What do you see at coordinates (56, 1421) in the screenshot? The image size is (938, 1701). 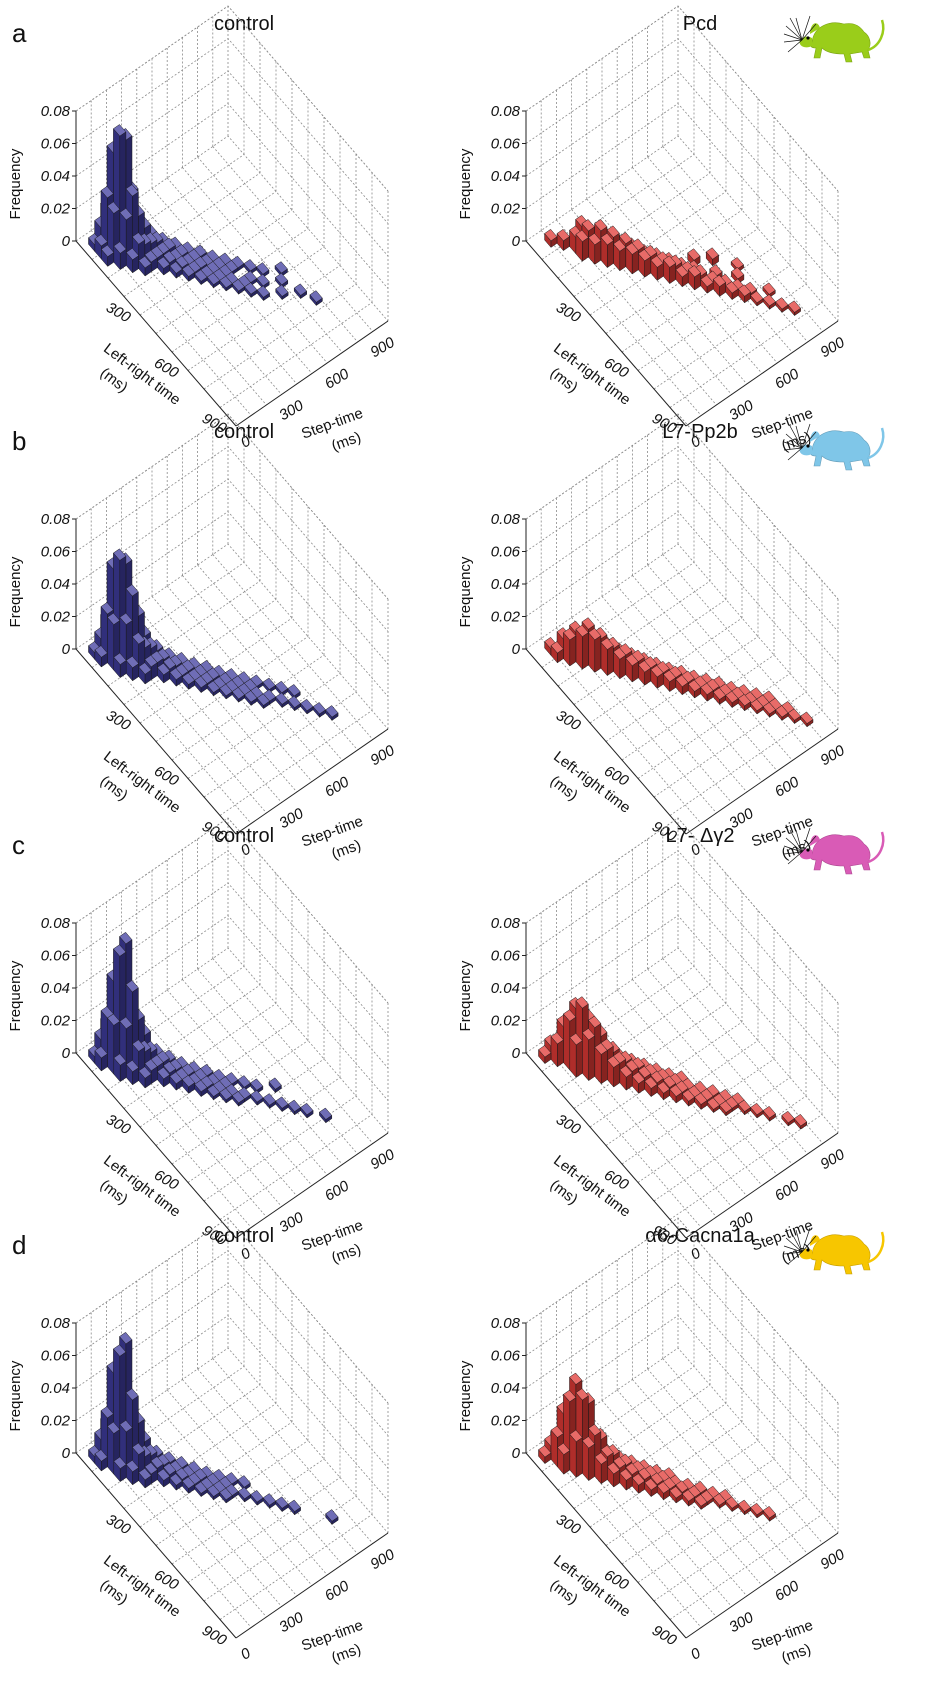 I see `z-tick-label: 0.02` at bounding box center [56, 1421].